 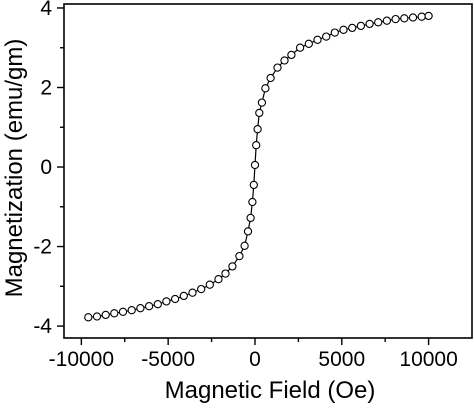 What do you see at coordinates (428, 359) in the screenshot?
I see `x-tick-label: 10000` at bounding box center [428, 359].